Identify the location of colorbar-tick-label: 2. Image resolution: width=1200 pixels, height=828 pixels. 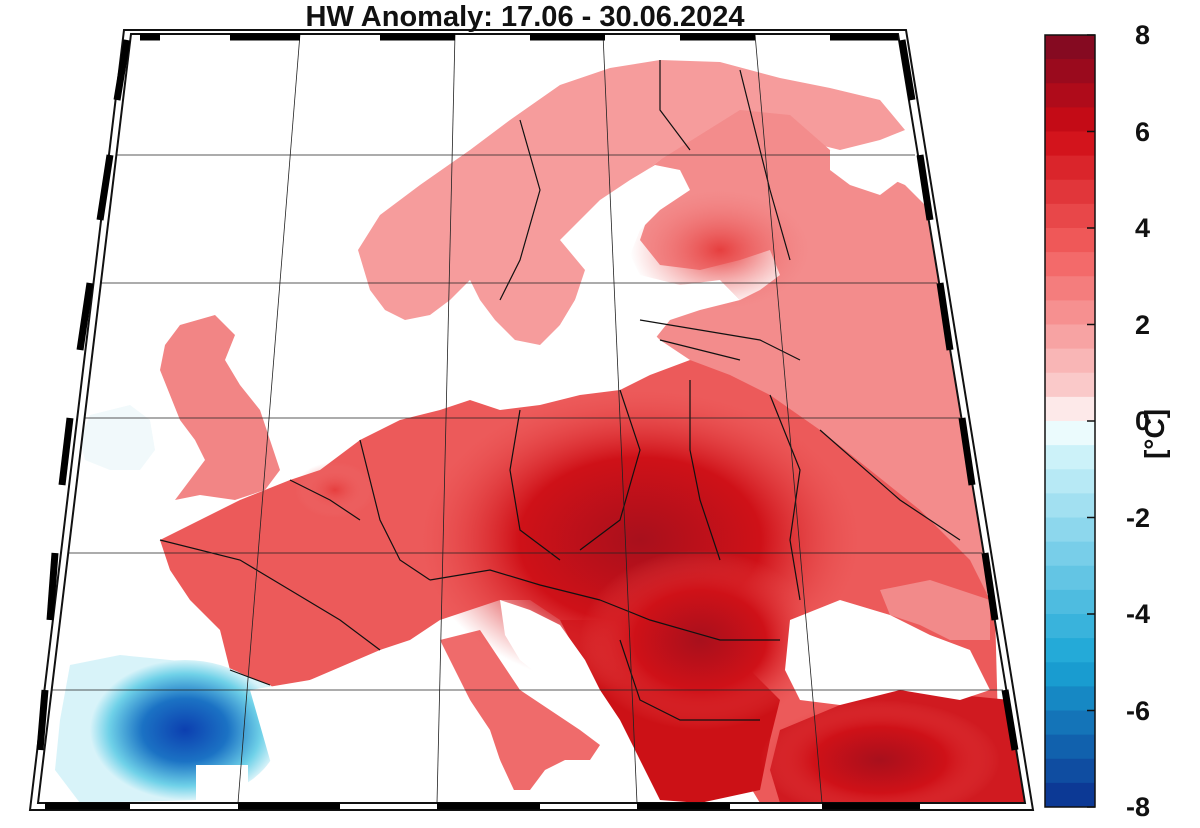
(1142, 324).